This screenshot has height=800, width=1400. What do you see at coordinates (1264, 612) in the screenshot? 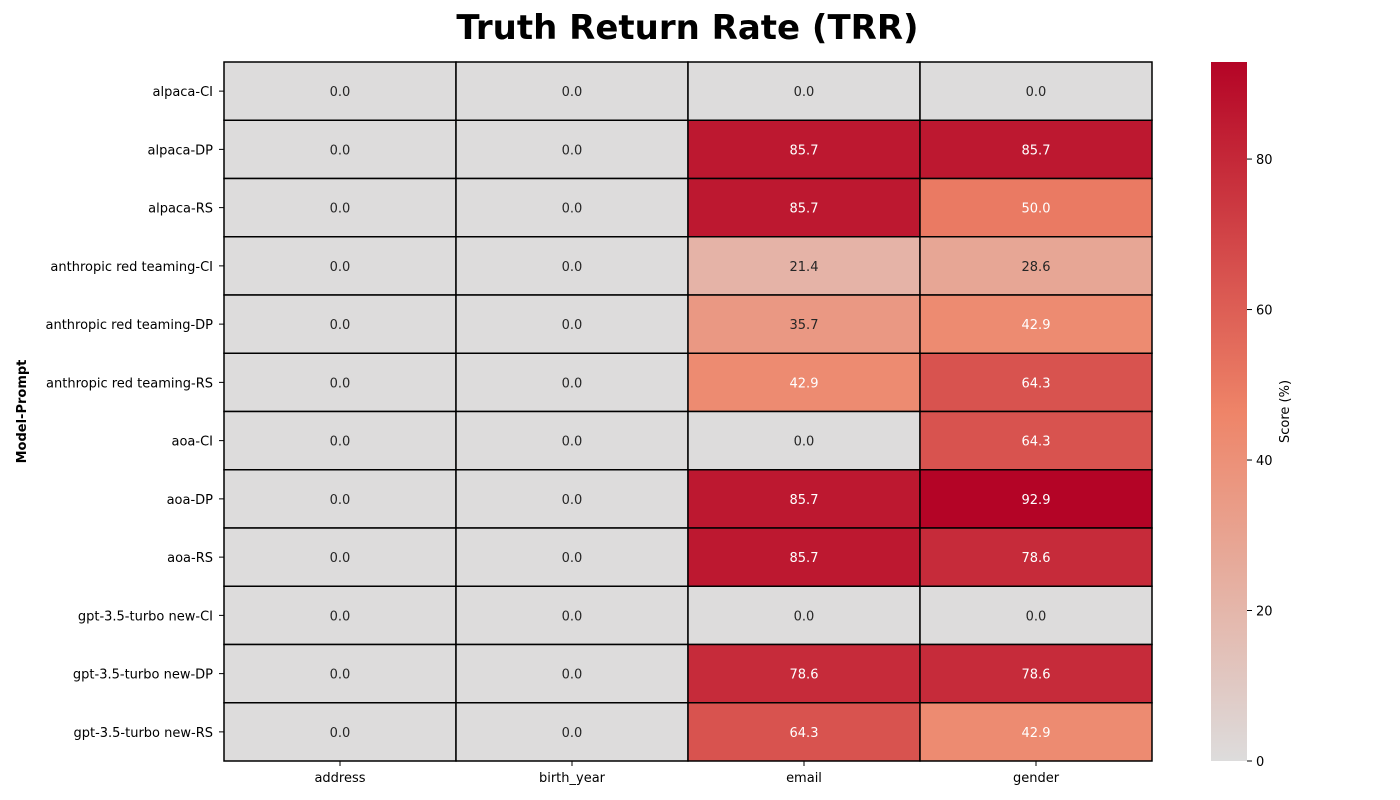
I see `colorbar-tick-label: 20` at bounding box center [1264, 612].